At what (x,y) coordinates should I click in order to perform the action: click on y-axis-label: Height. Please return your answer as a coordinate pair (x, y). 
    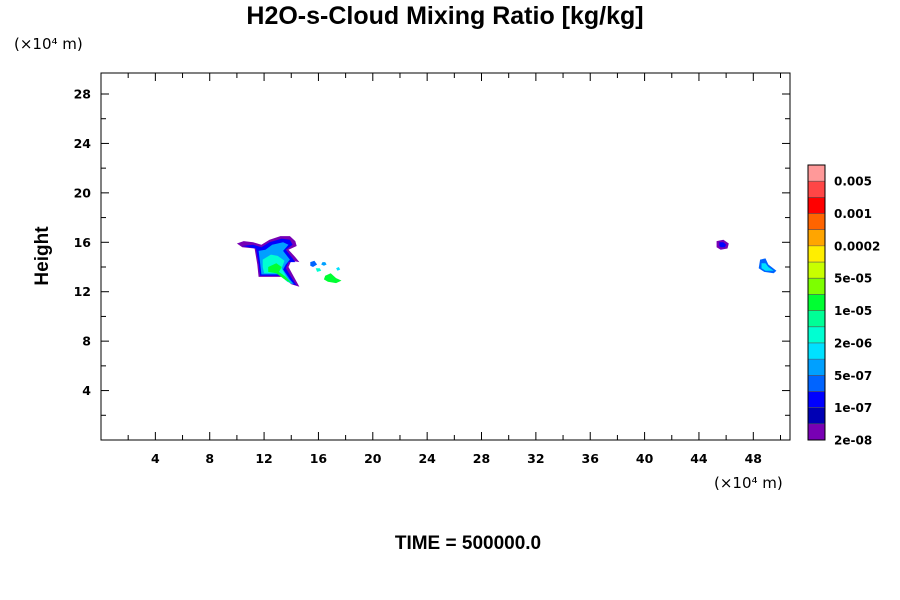
    Looking at the image, I should click on (42, 256).